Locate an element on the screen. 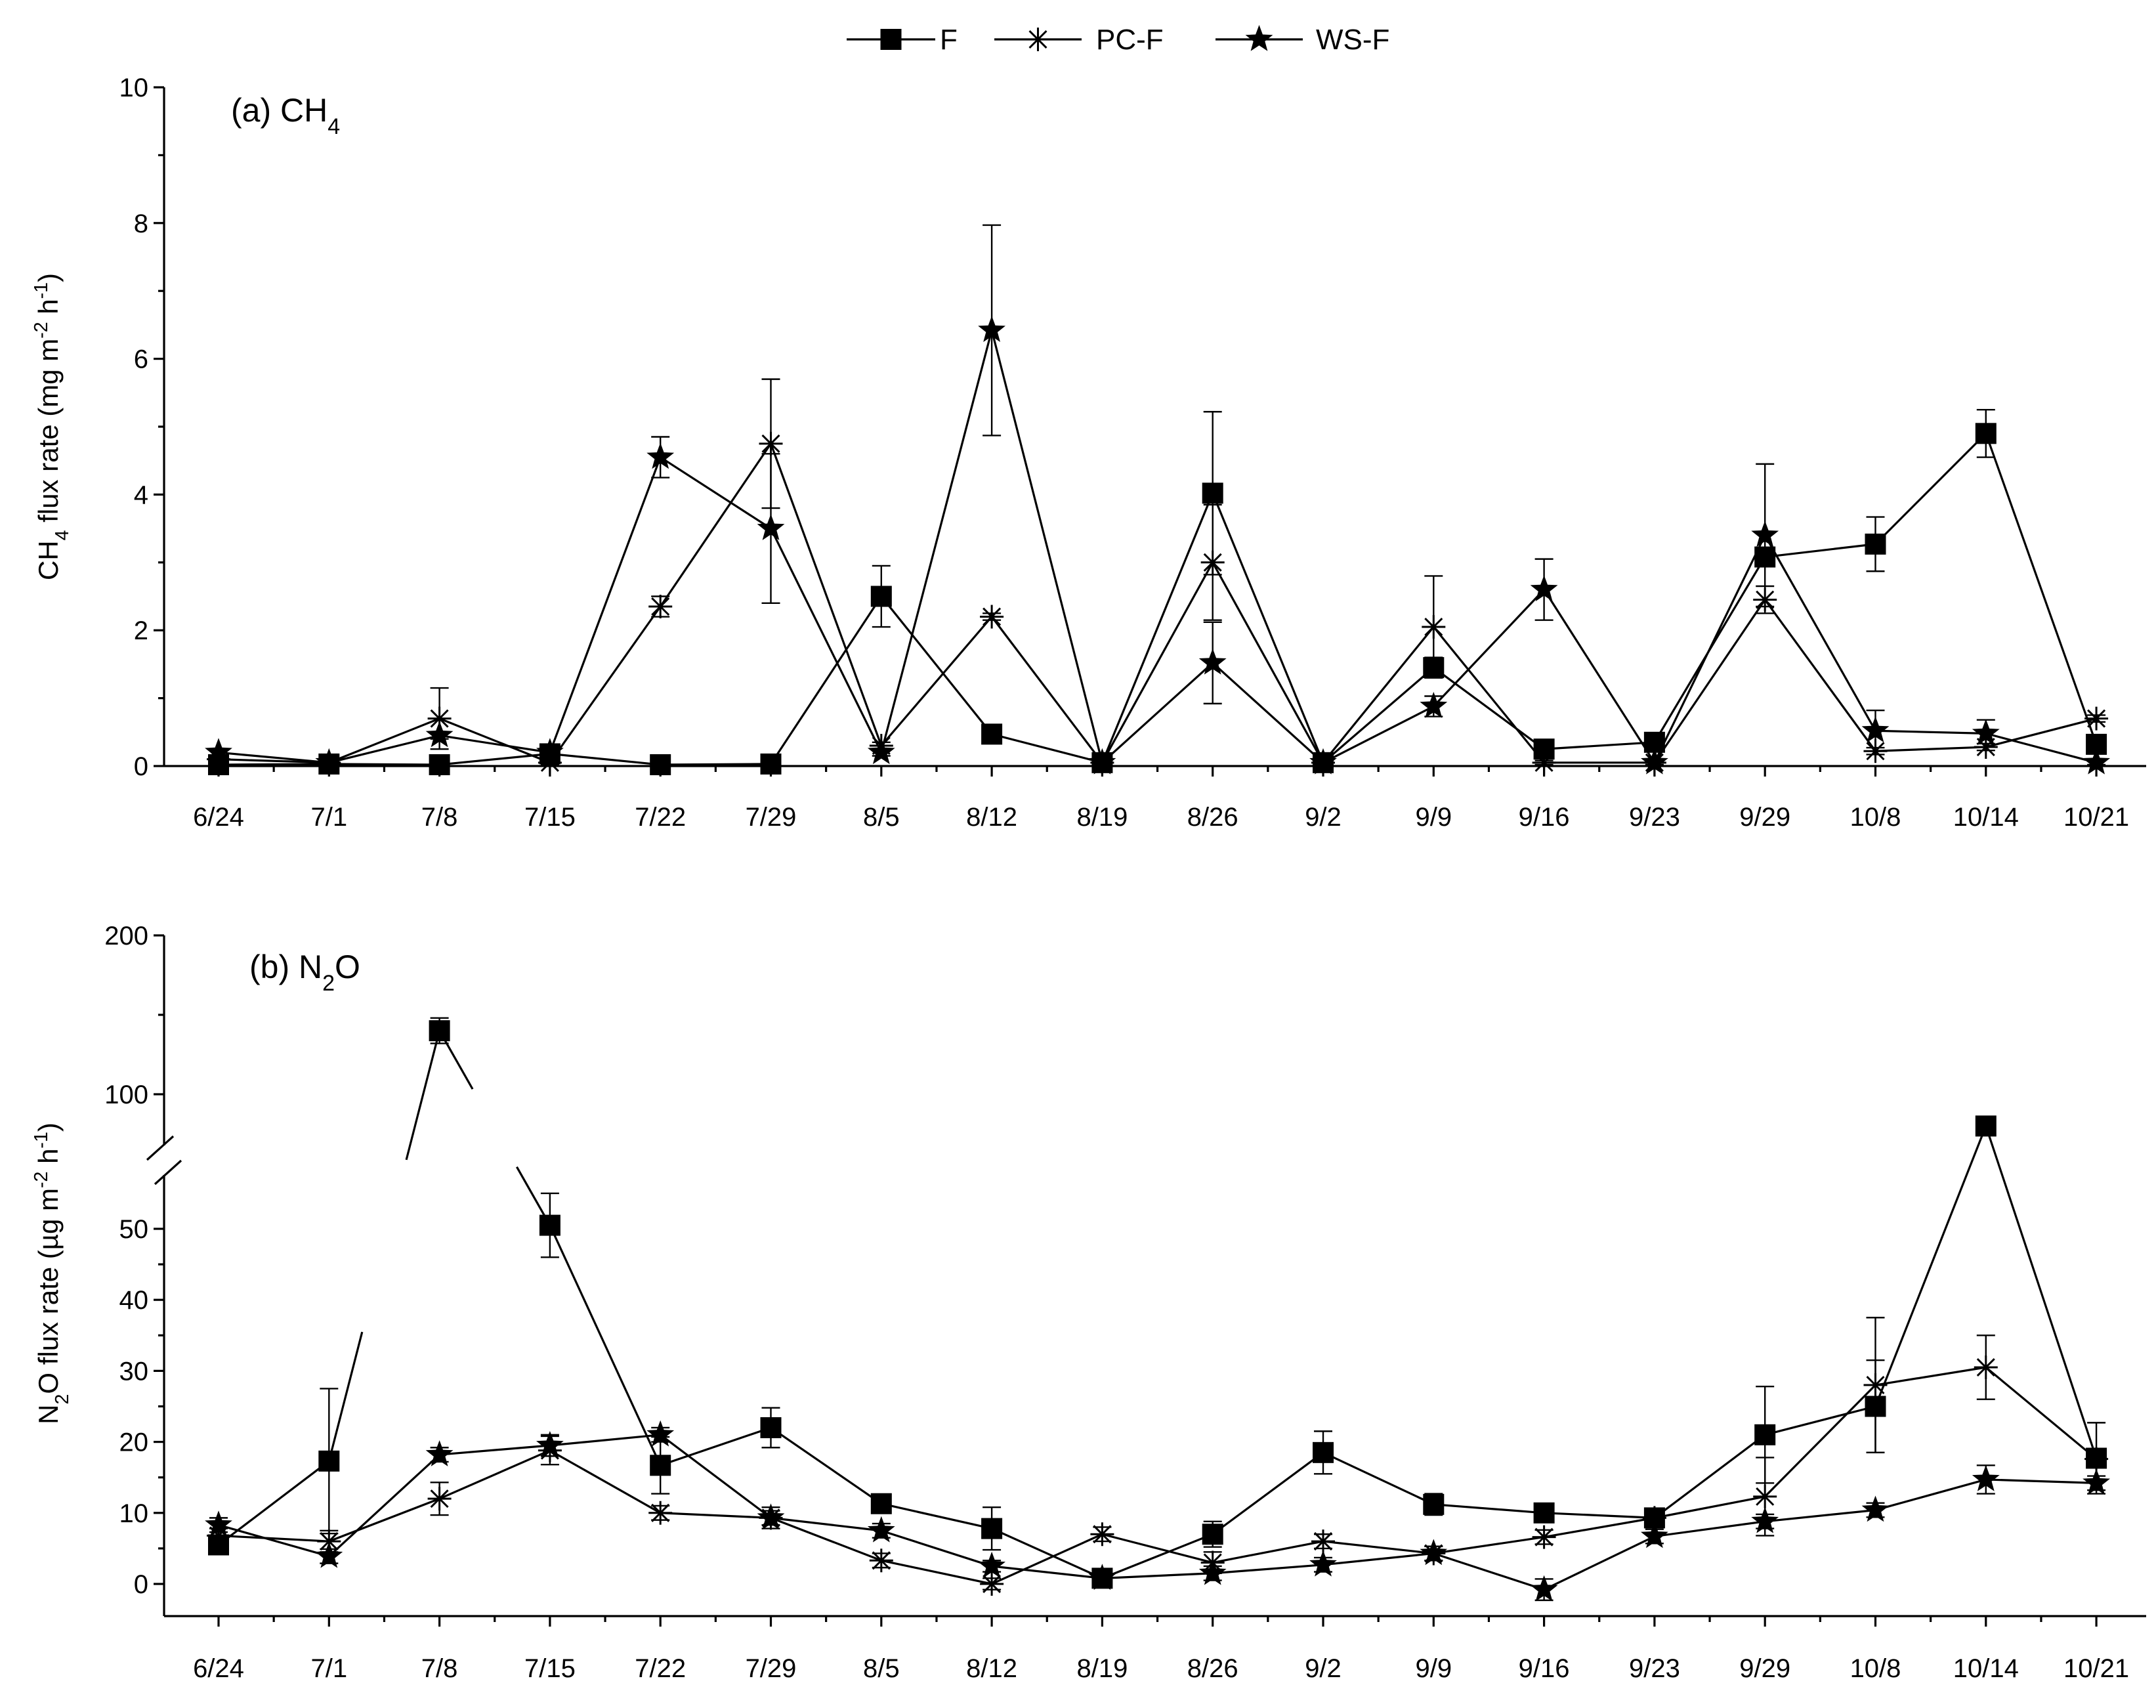  legend-label-pc-f: PC-F is located at coordinates (1130, 40).